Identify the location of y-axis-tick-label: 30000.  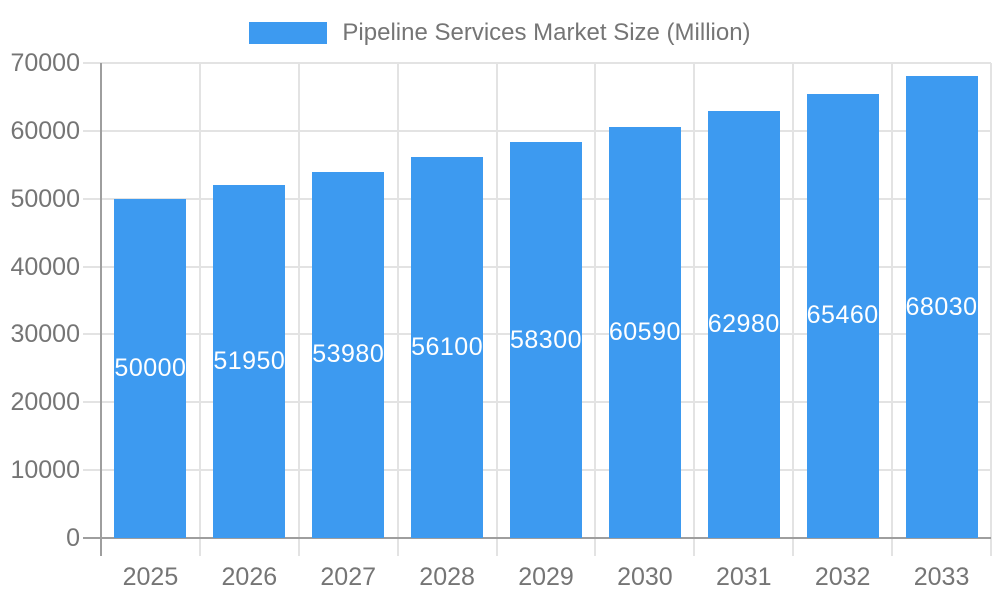
(45, 334).